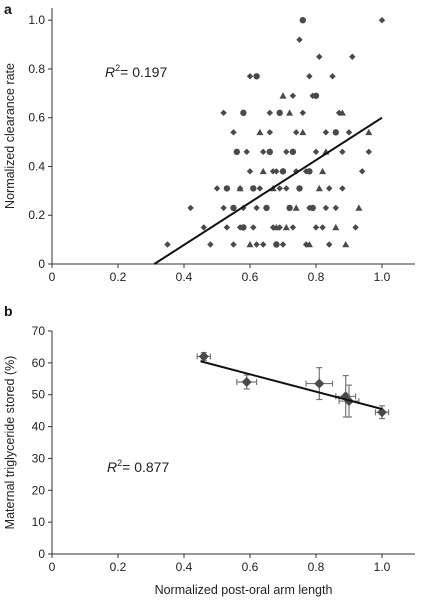 Image resolution: width=423 pixels, height=601 pixels. I want to click on y-tick-label: 50, so click(39, 395).